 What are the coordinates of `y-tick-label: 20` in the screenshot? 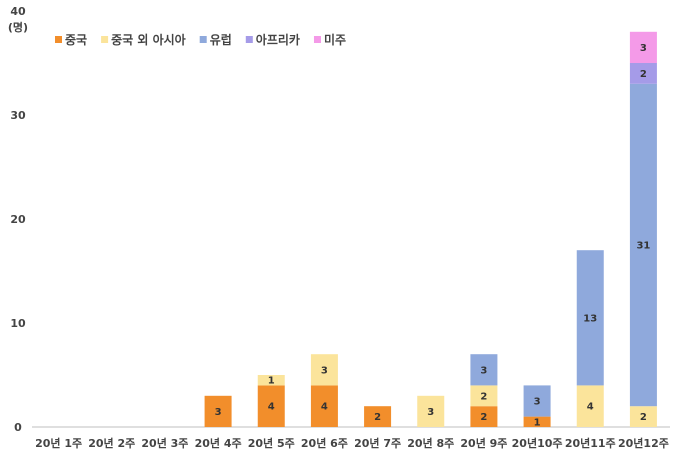 It's located at (18, 219).